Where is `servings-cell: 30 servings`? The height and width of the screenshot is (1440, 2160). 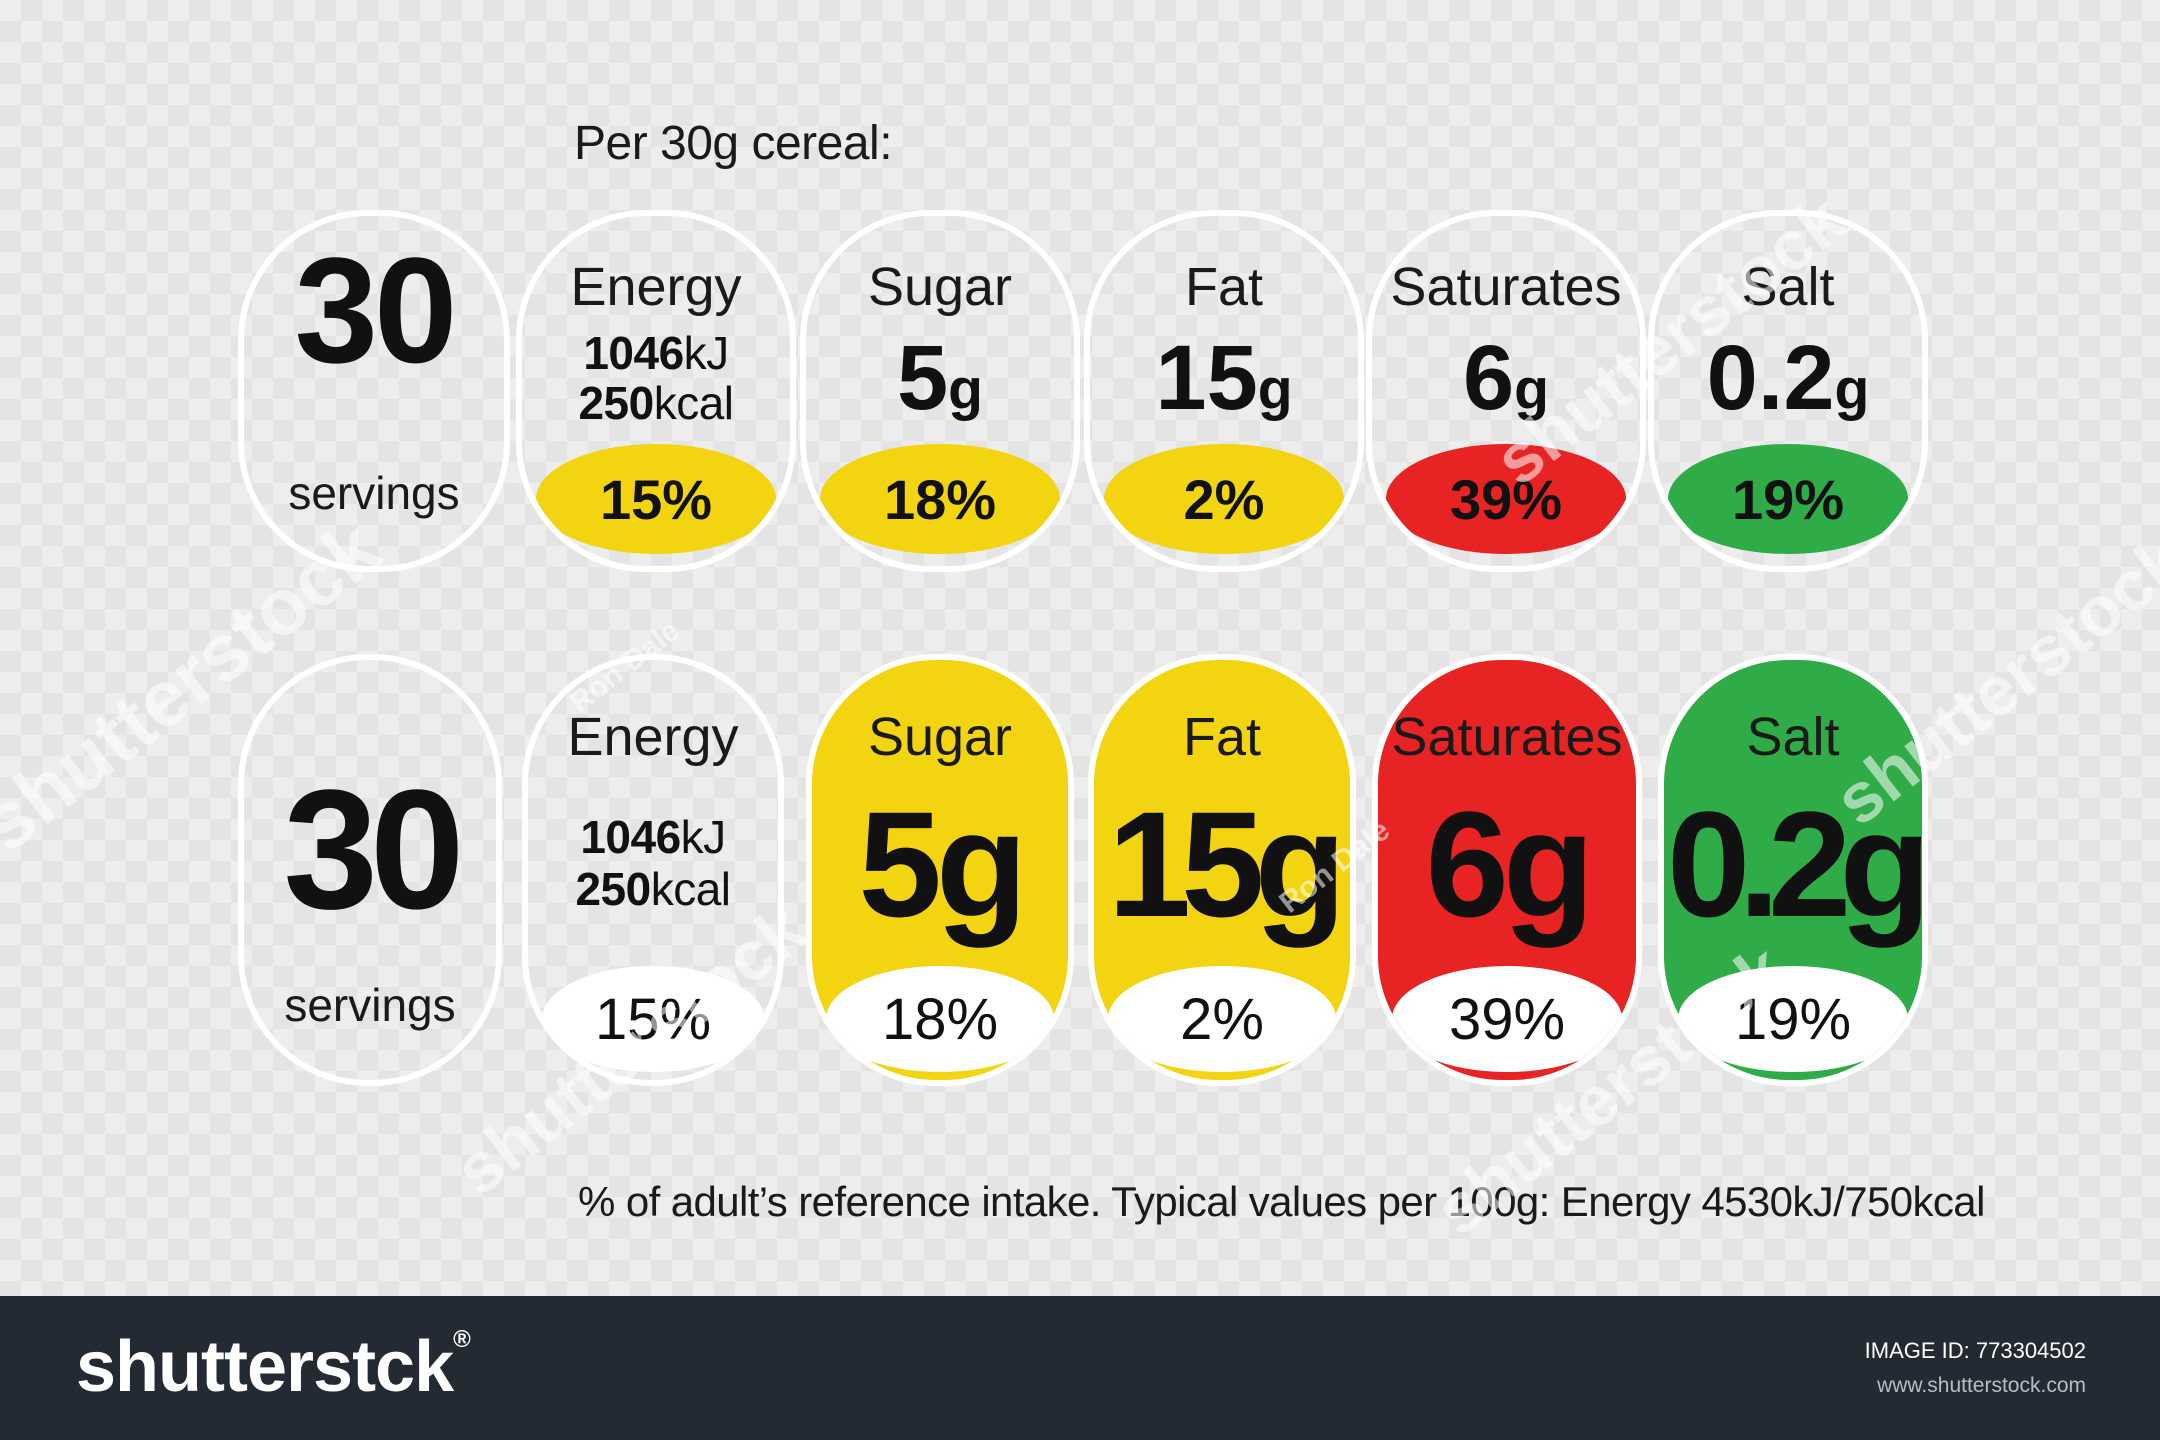 servings-cell: 30 servings is located at coordinates (374, 391).